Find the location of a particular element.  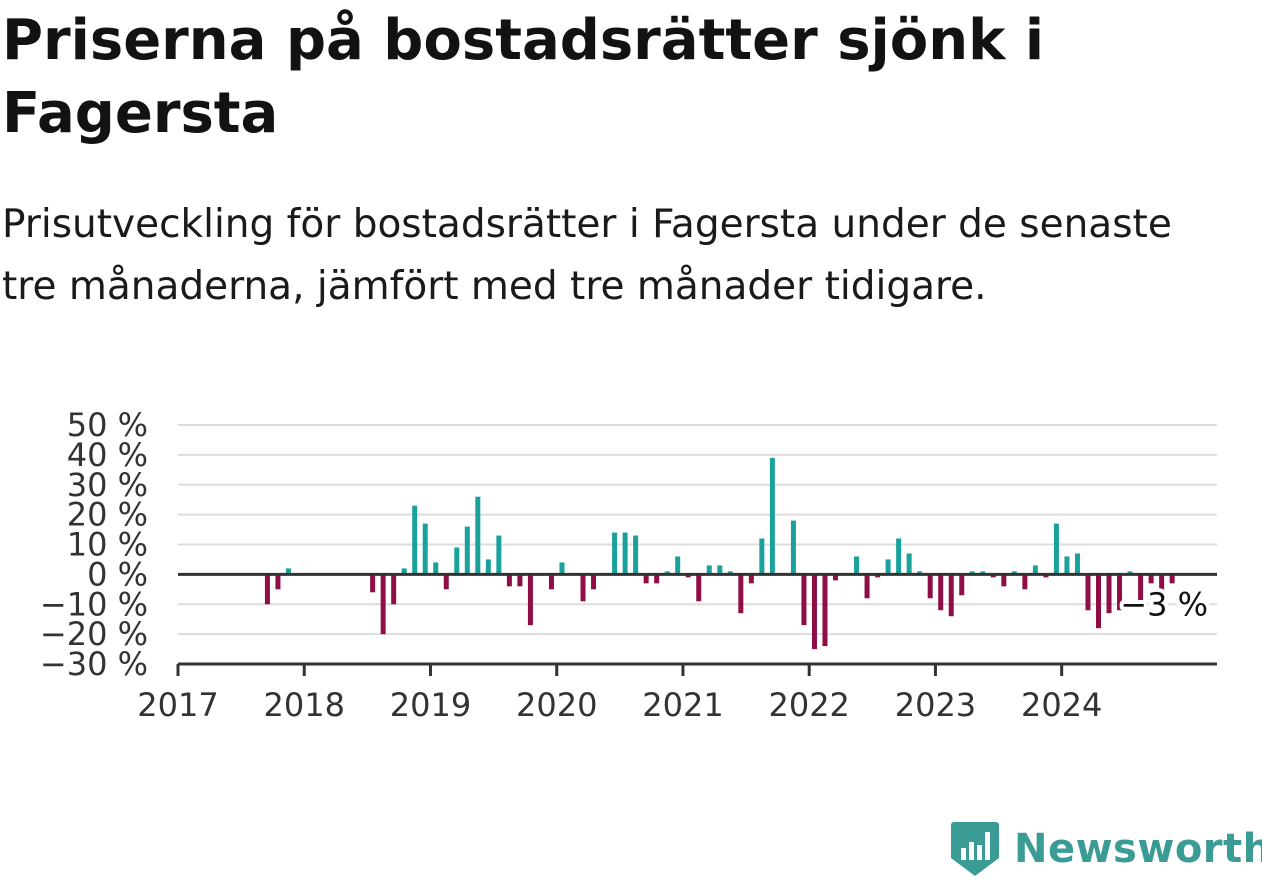

newsworthy-logo: Newsworthy is located at coordinates (1106, 849).